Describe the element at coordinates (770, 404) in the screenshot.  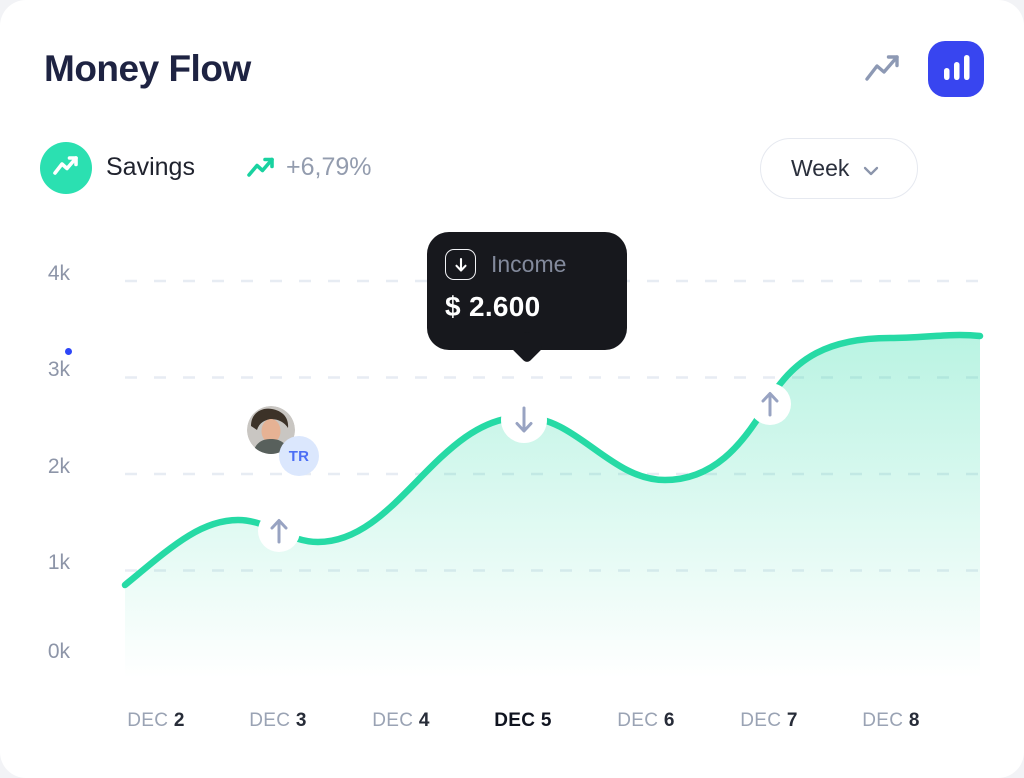
I see `marker-up-dec7` at that location.